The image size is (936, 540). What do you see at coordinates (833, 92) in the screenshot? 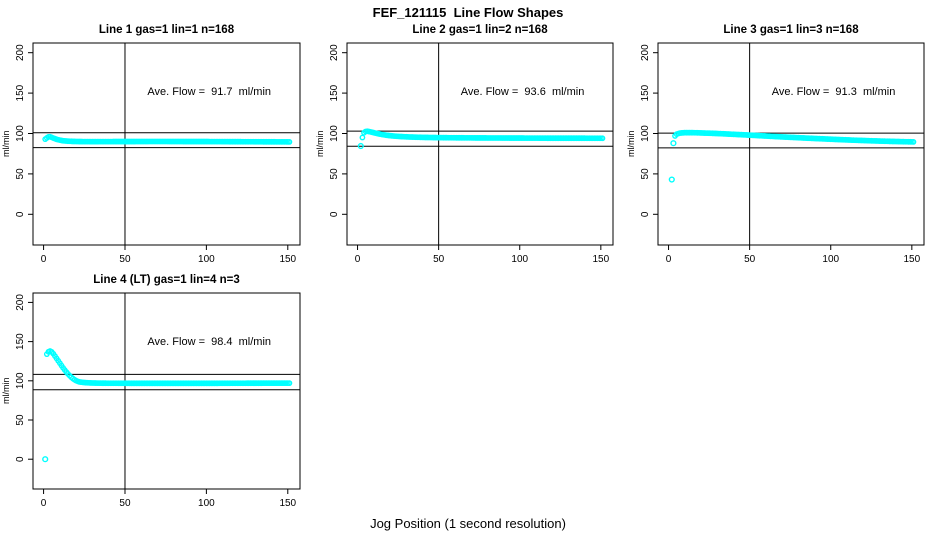
I see `ave-flow-annotation: Ave. Flow = 91.3 ml/min` at bounding box center [833, 92].